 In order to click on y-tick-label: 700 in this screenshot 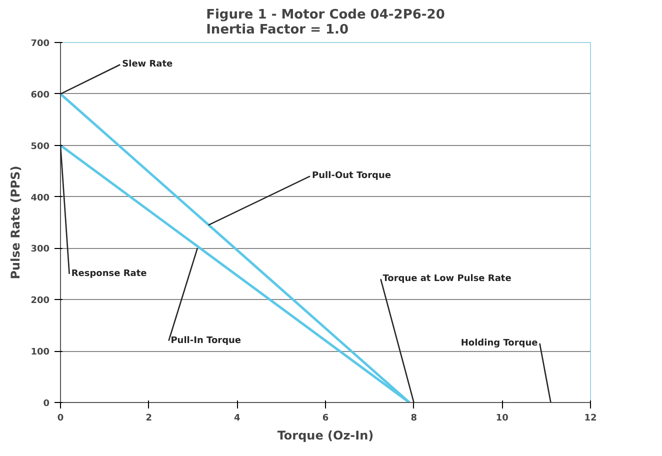, I will do `click(40, 44)`.